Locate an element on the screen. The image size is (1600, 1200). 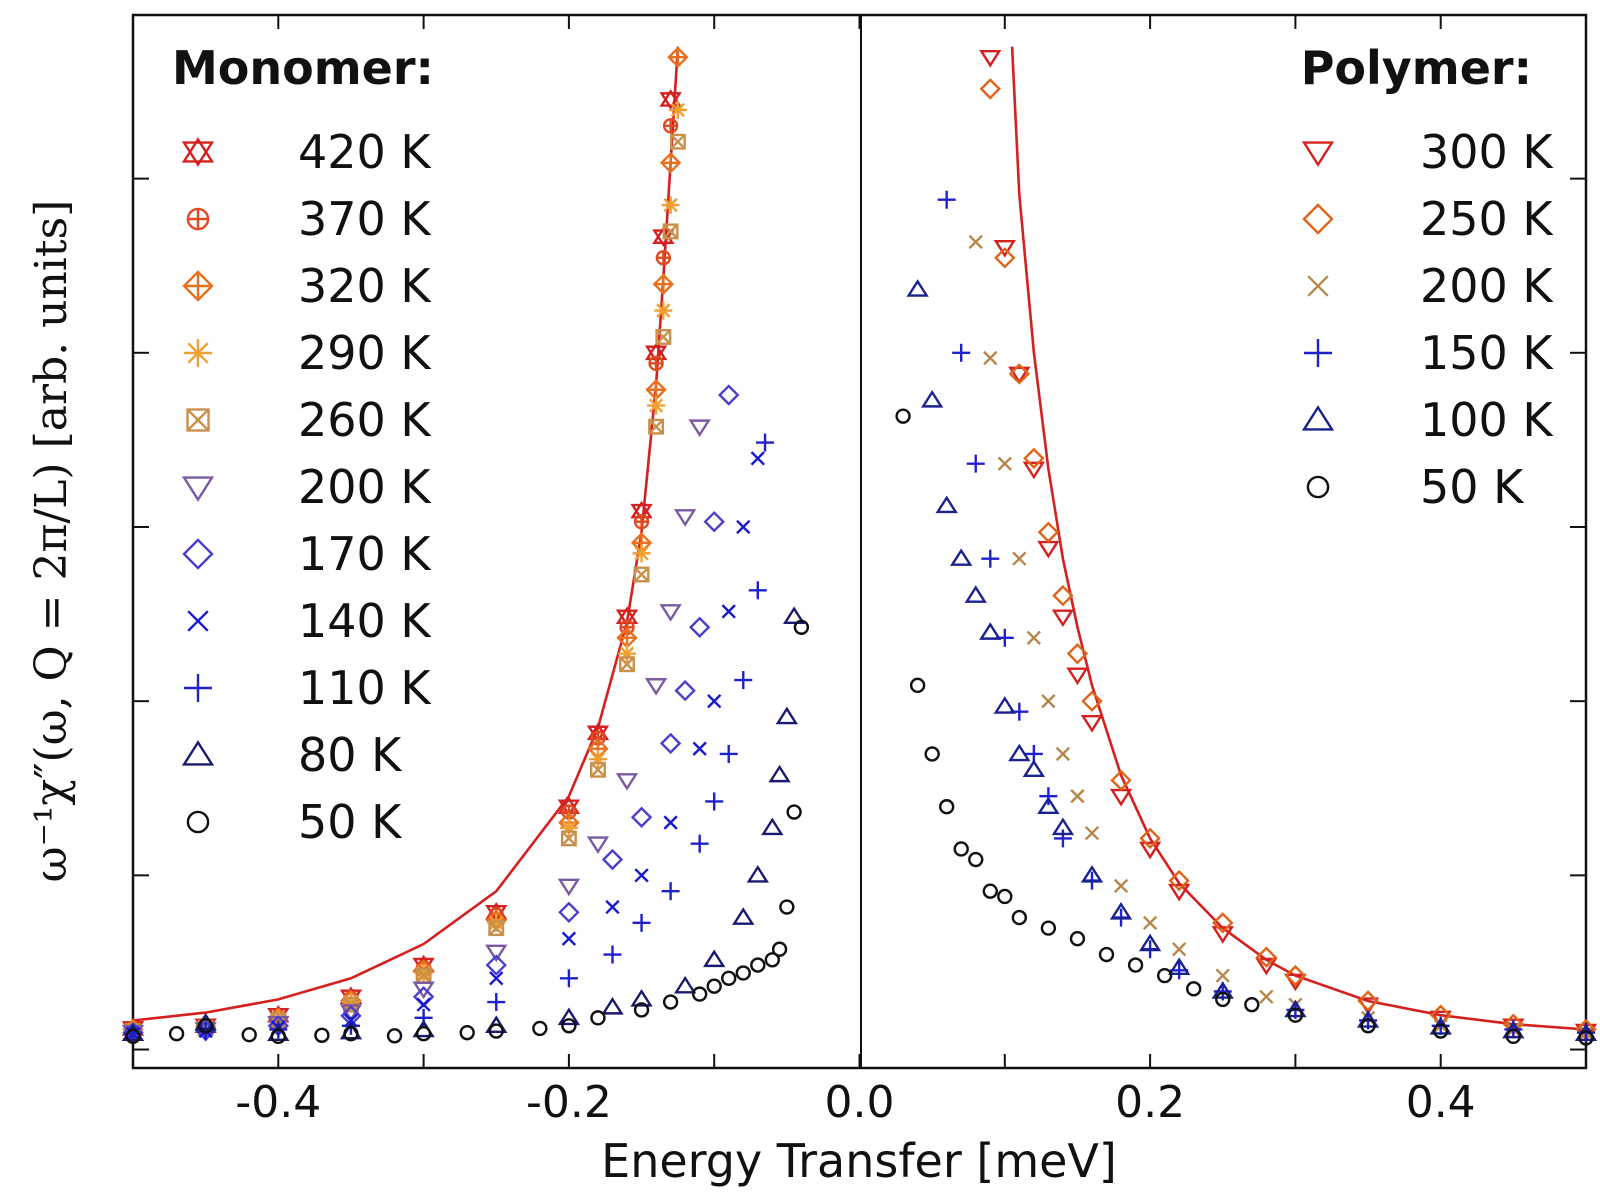
x-tick-label: -0.4 is located at coordinates (278, 1102).